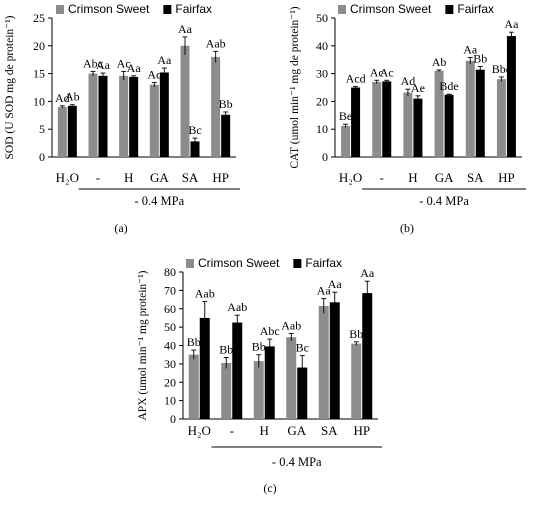 Image resolution: width=550 pixels, height=512 pixels. Describe the element at coordinates (220, 177) in the screenshot. I see `x-tick-label: HP` at that location.